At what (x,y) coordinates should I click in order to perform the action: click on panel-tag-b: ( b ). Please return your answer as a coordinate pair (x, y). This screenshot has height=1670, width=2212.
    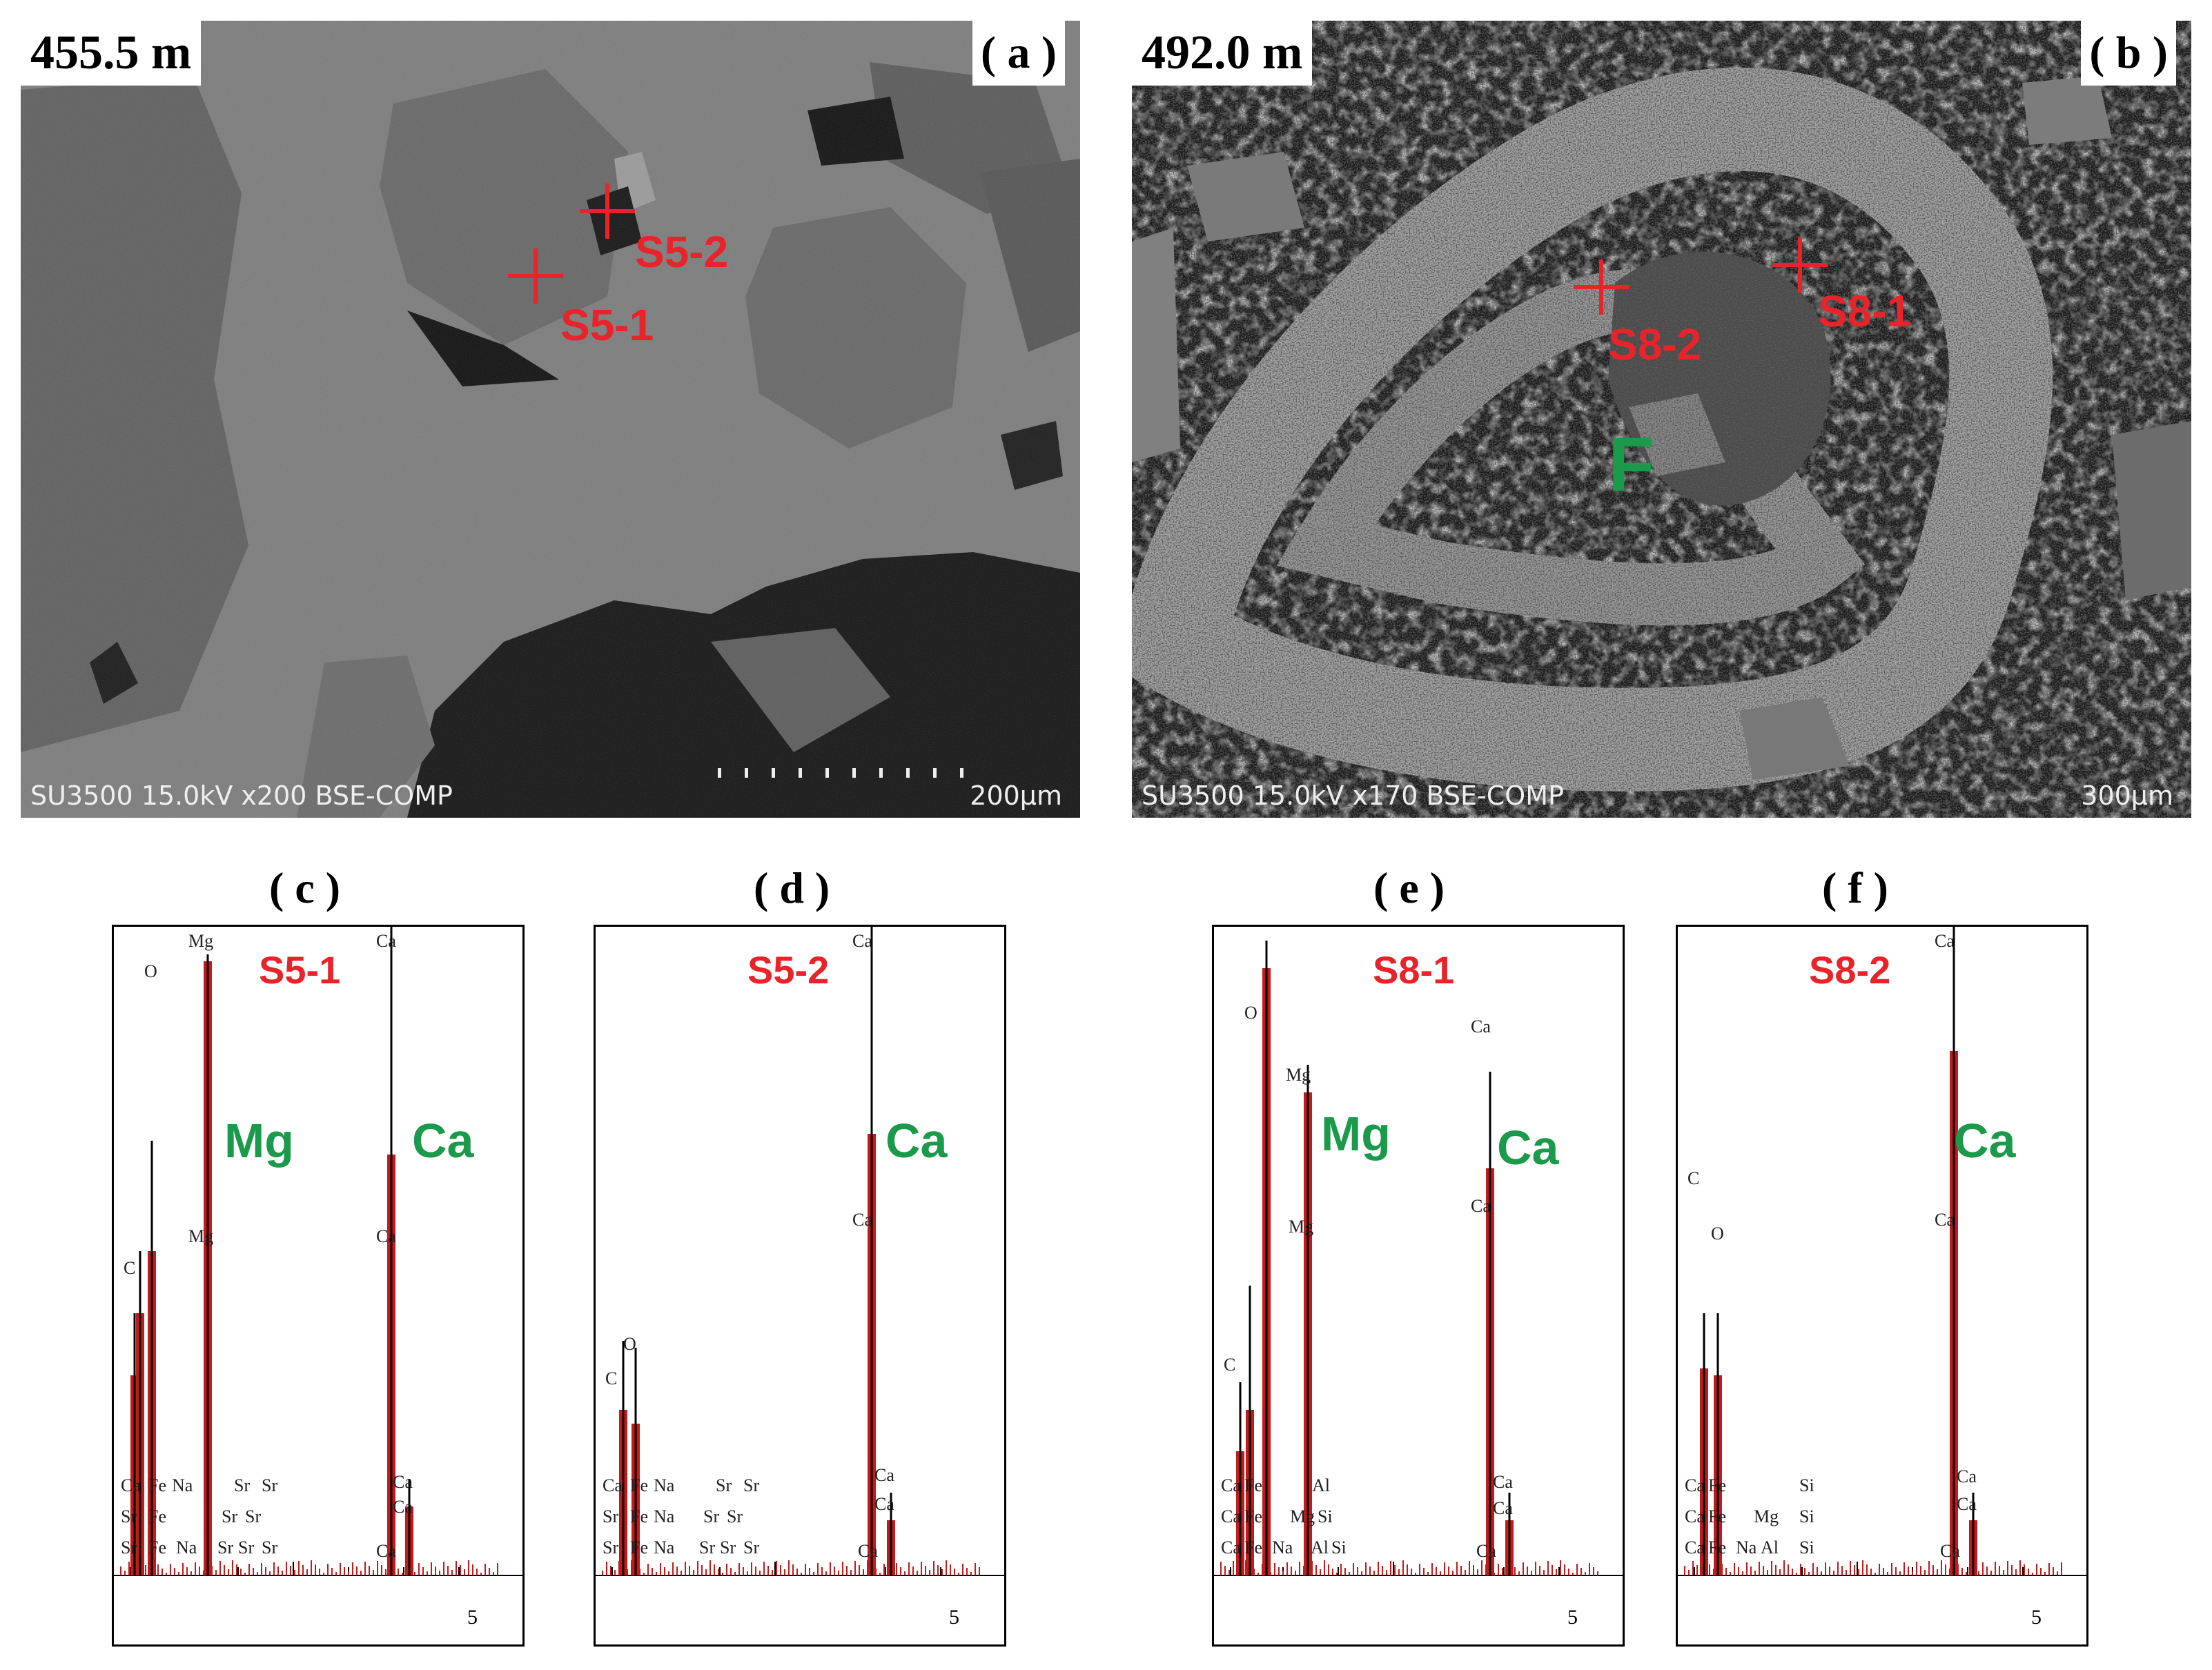
    Looking at the image, I should click on (2128, 54).